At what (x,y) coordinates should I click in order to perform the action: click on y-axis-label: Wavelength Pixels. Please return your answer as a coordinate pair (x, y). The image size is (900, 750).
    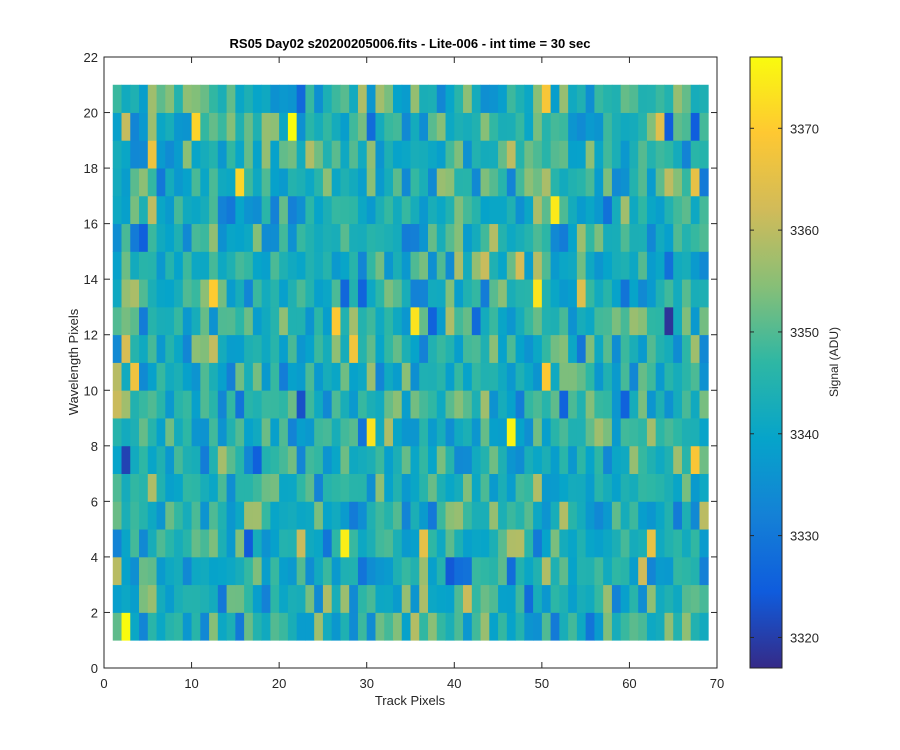
    Looking at the image, I should click on (73, 361).